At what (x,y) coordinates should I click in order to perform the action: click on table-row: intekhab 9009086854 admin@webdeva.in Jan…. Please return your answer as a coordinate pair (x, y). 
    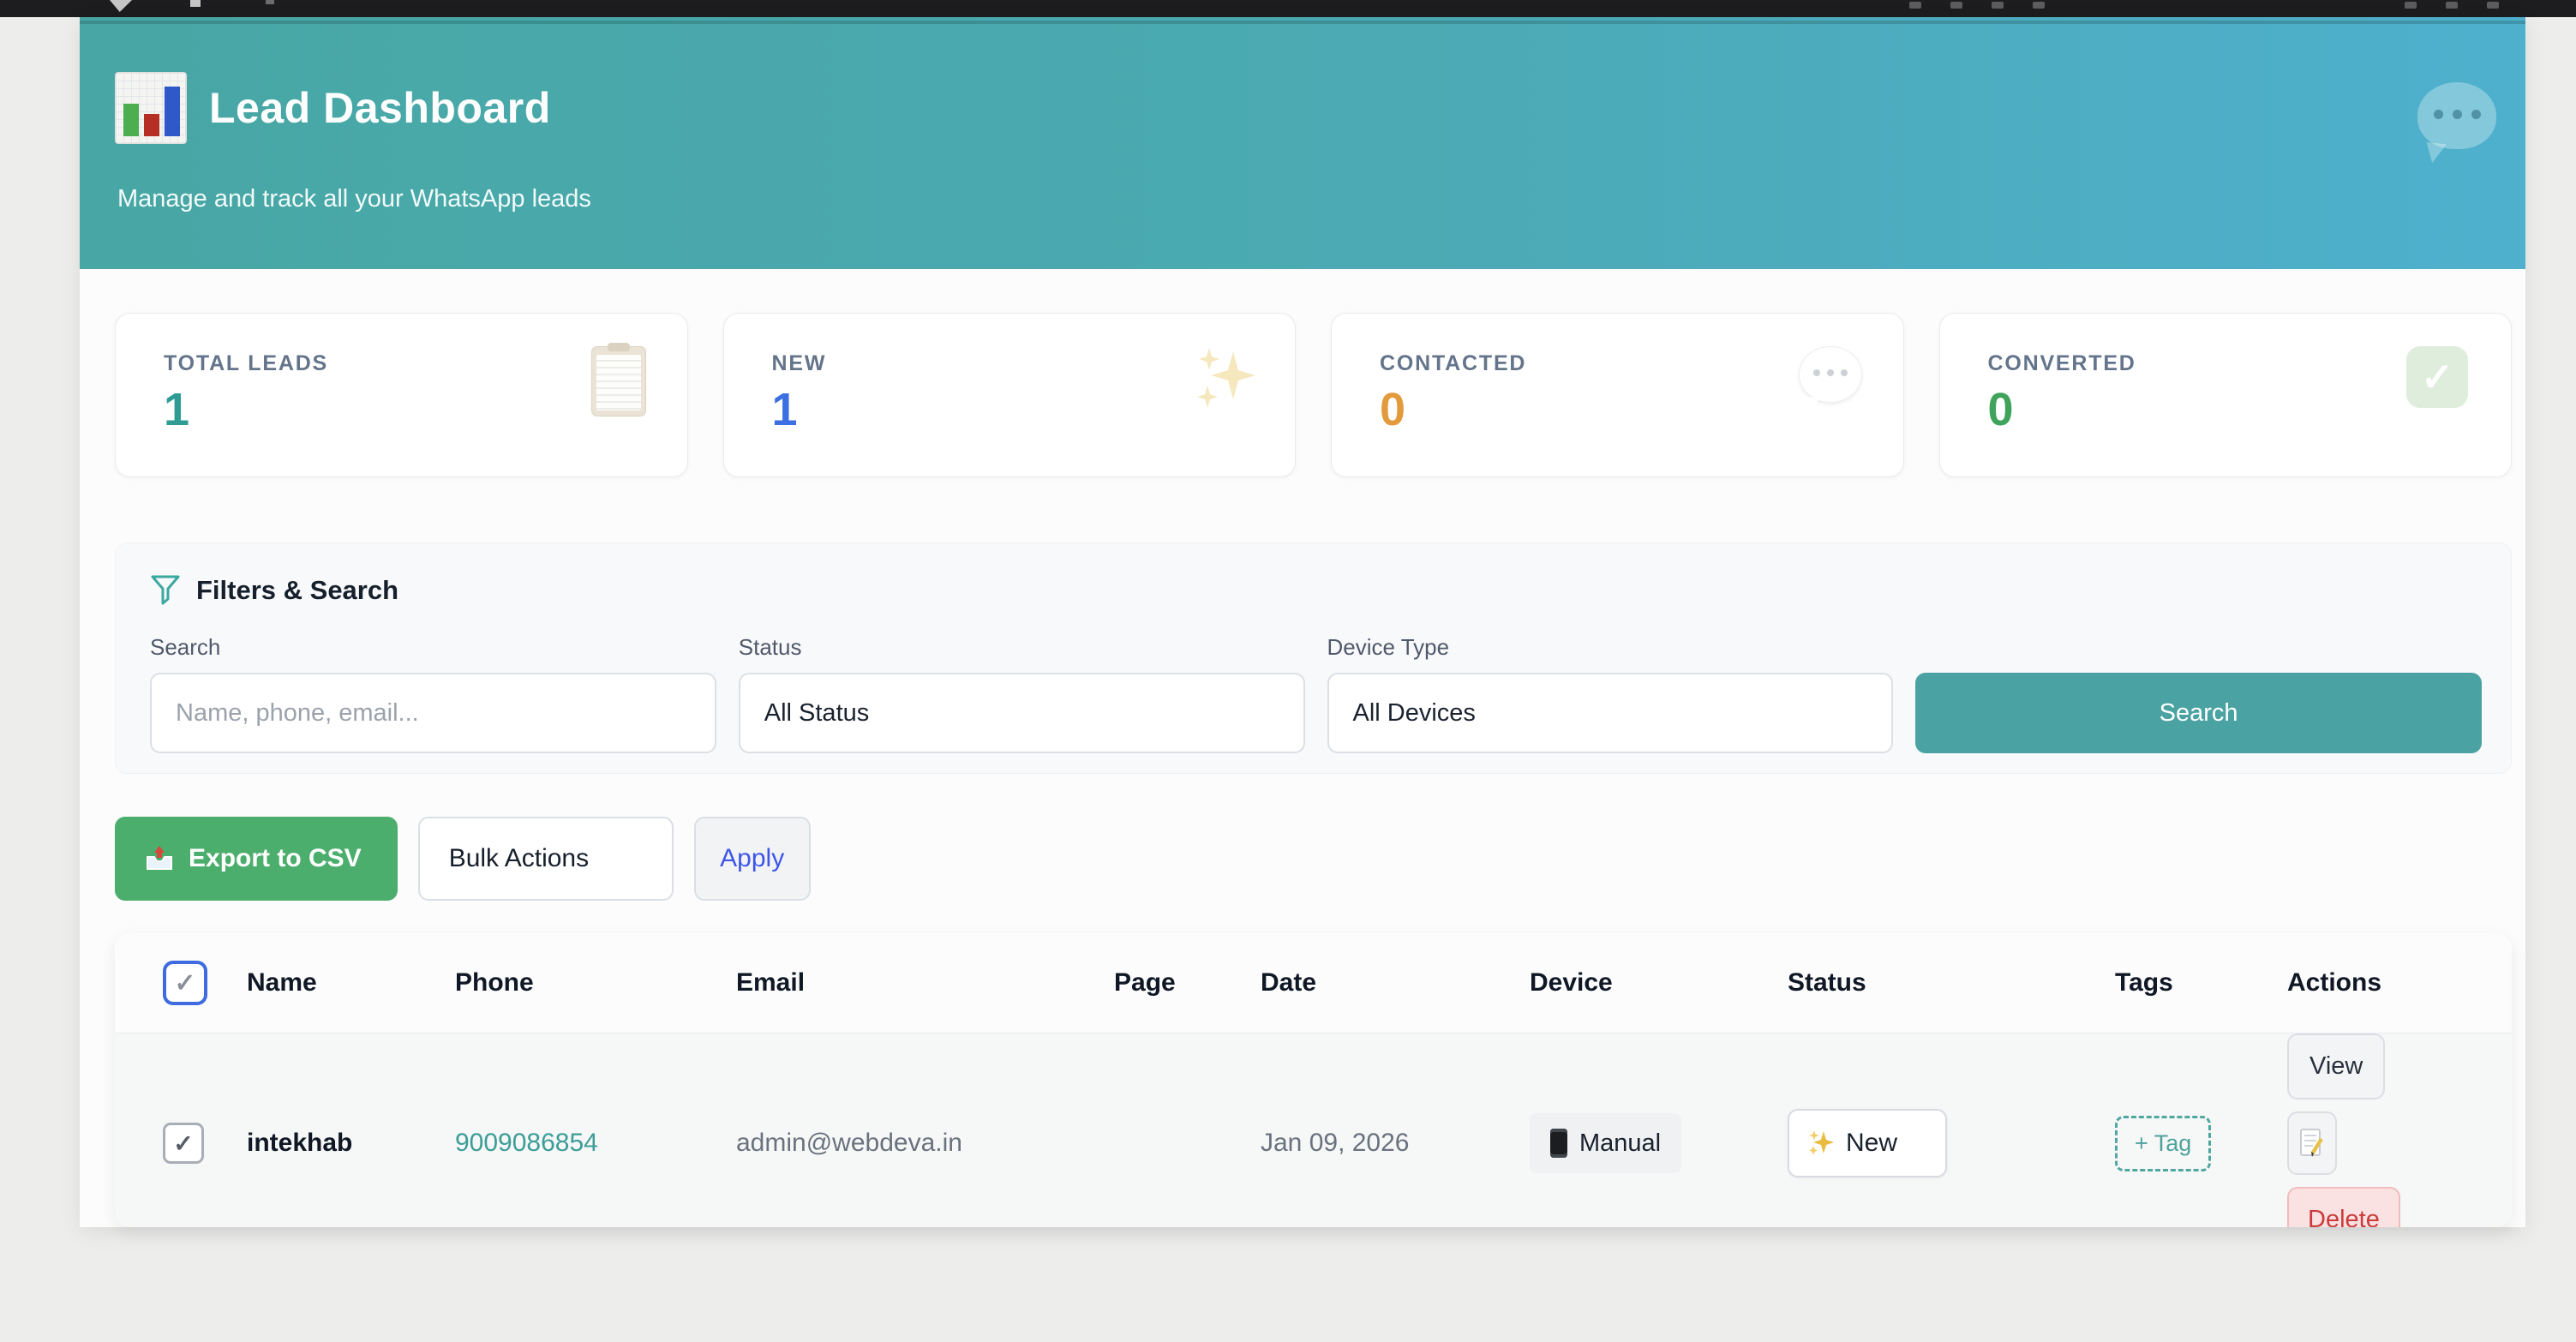
    Looking at the image, I should click on (1313, 1130).